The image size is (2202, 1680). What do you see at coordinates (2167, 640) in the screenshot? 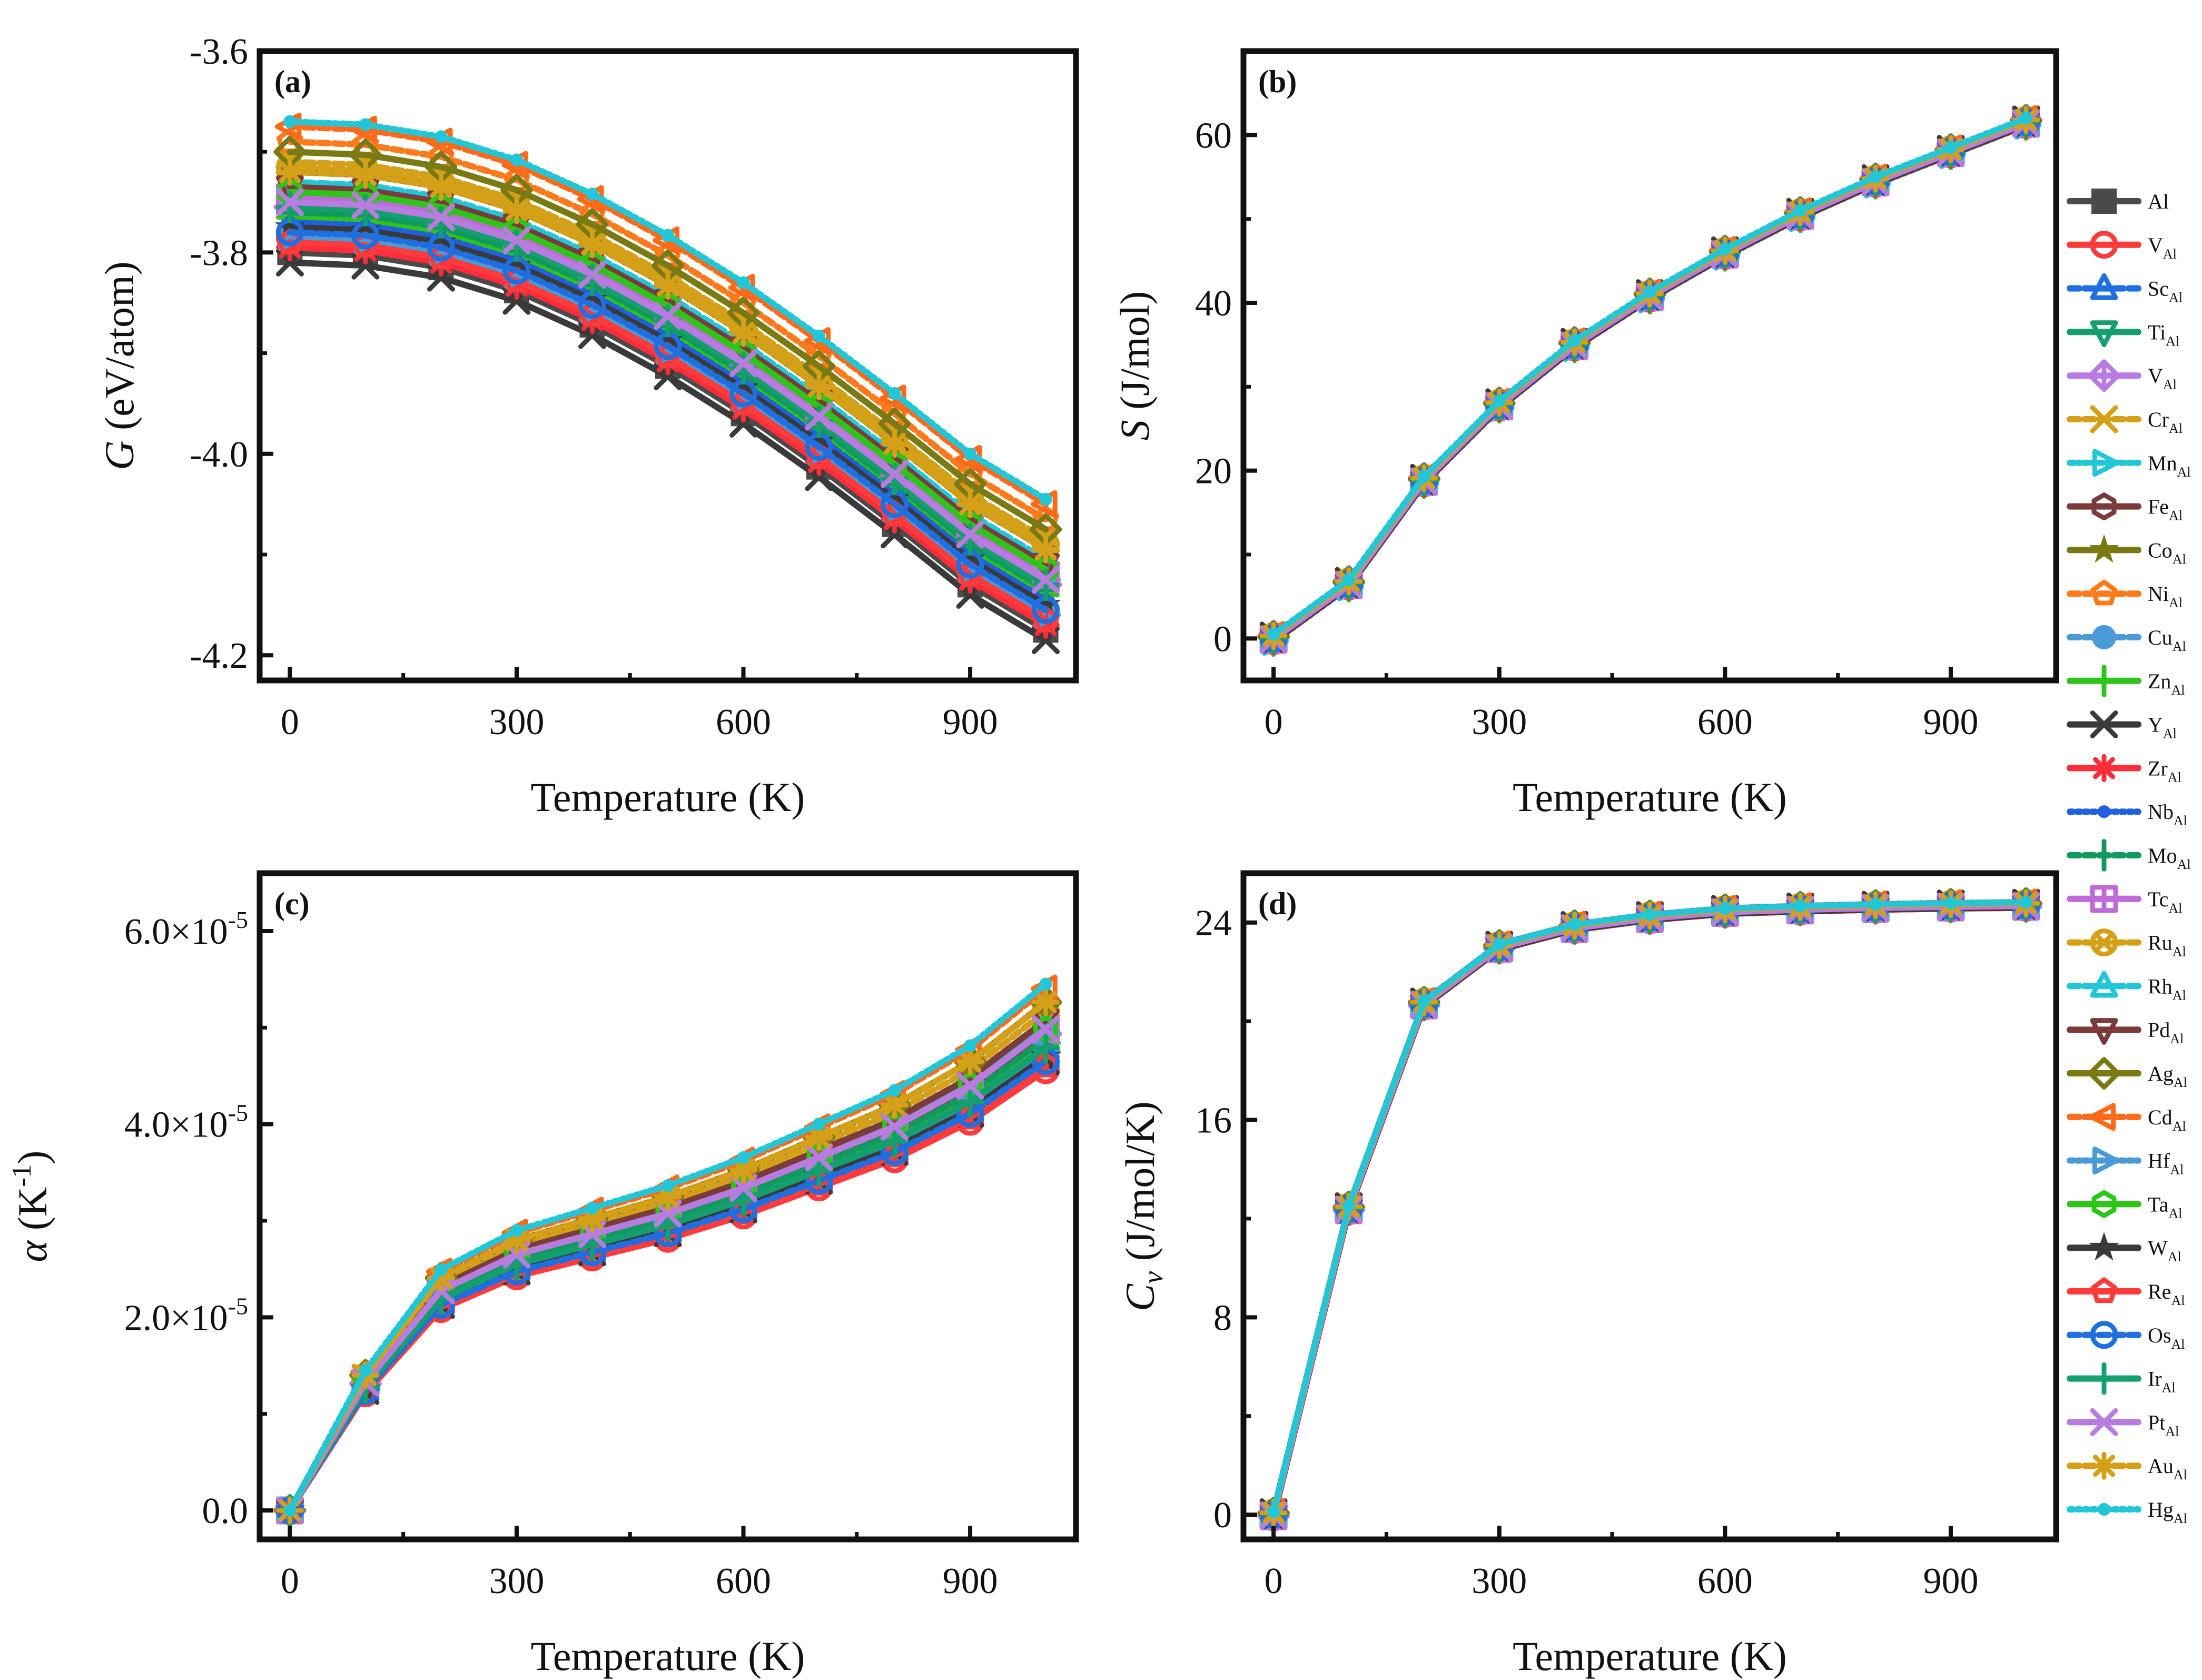
I see `legend-label: CuAl` at bounding box center [2167, 640].